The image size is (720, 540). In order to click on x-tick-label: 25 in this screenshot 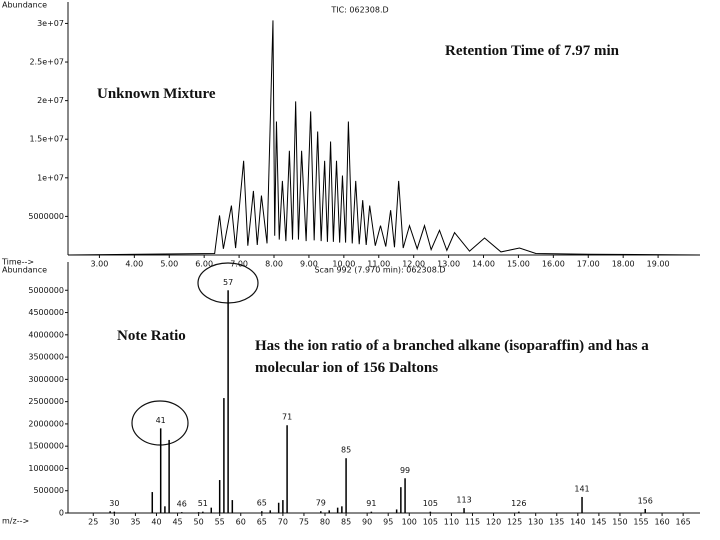, I will do `click(93, 522)`.